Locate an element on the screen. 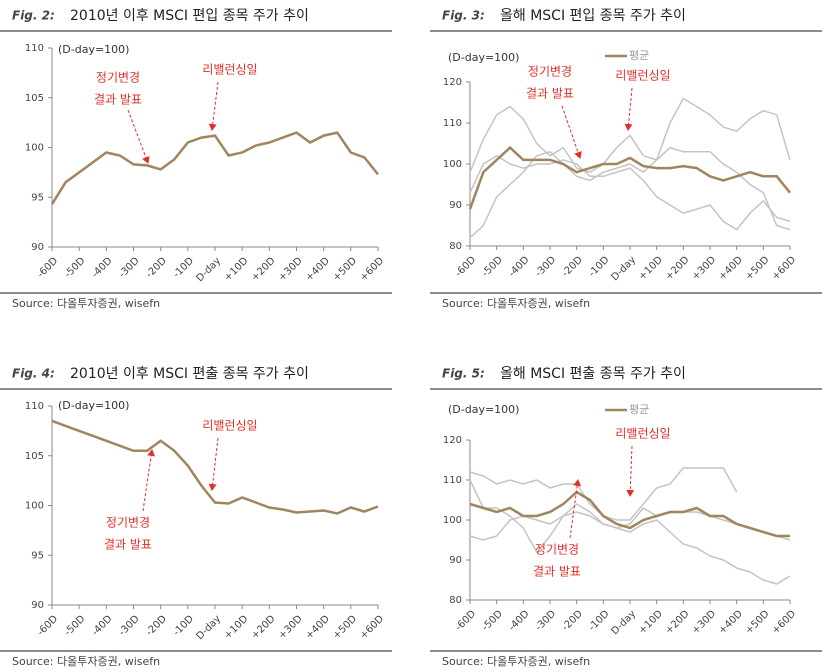  annotation: 정기변경 is located at coordinates (128, 523).